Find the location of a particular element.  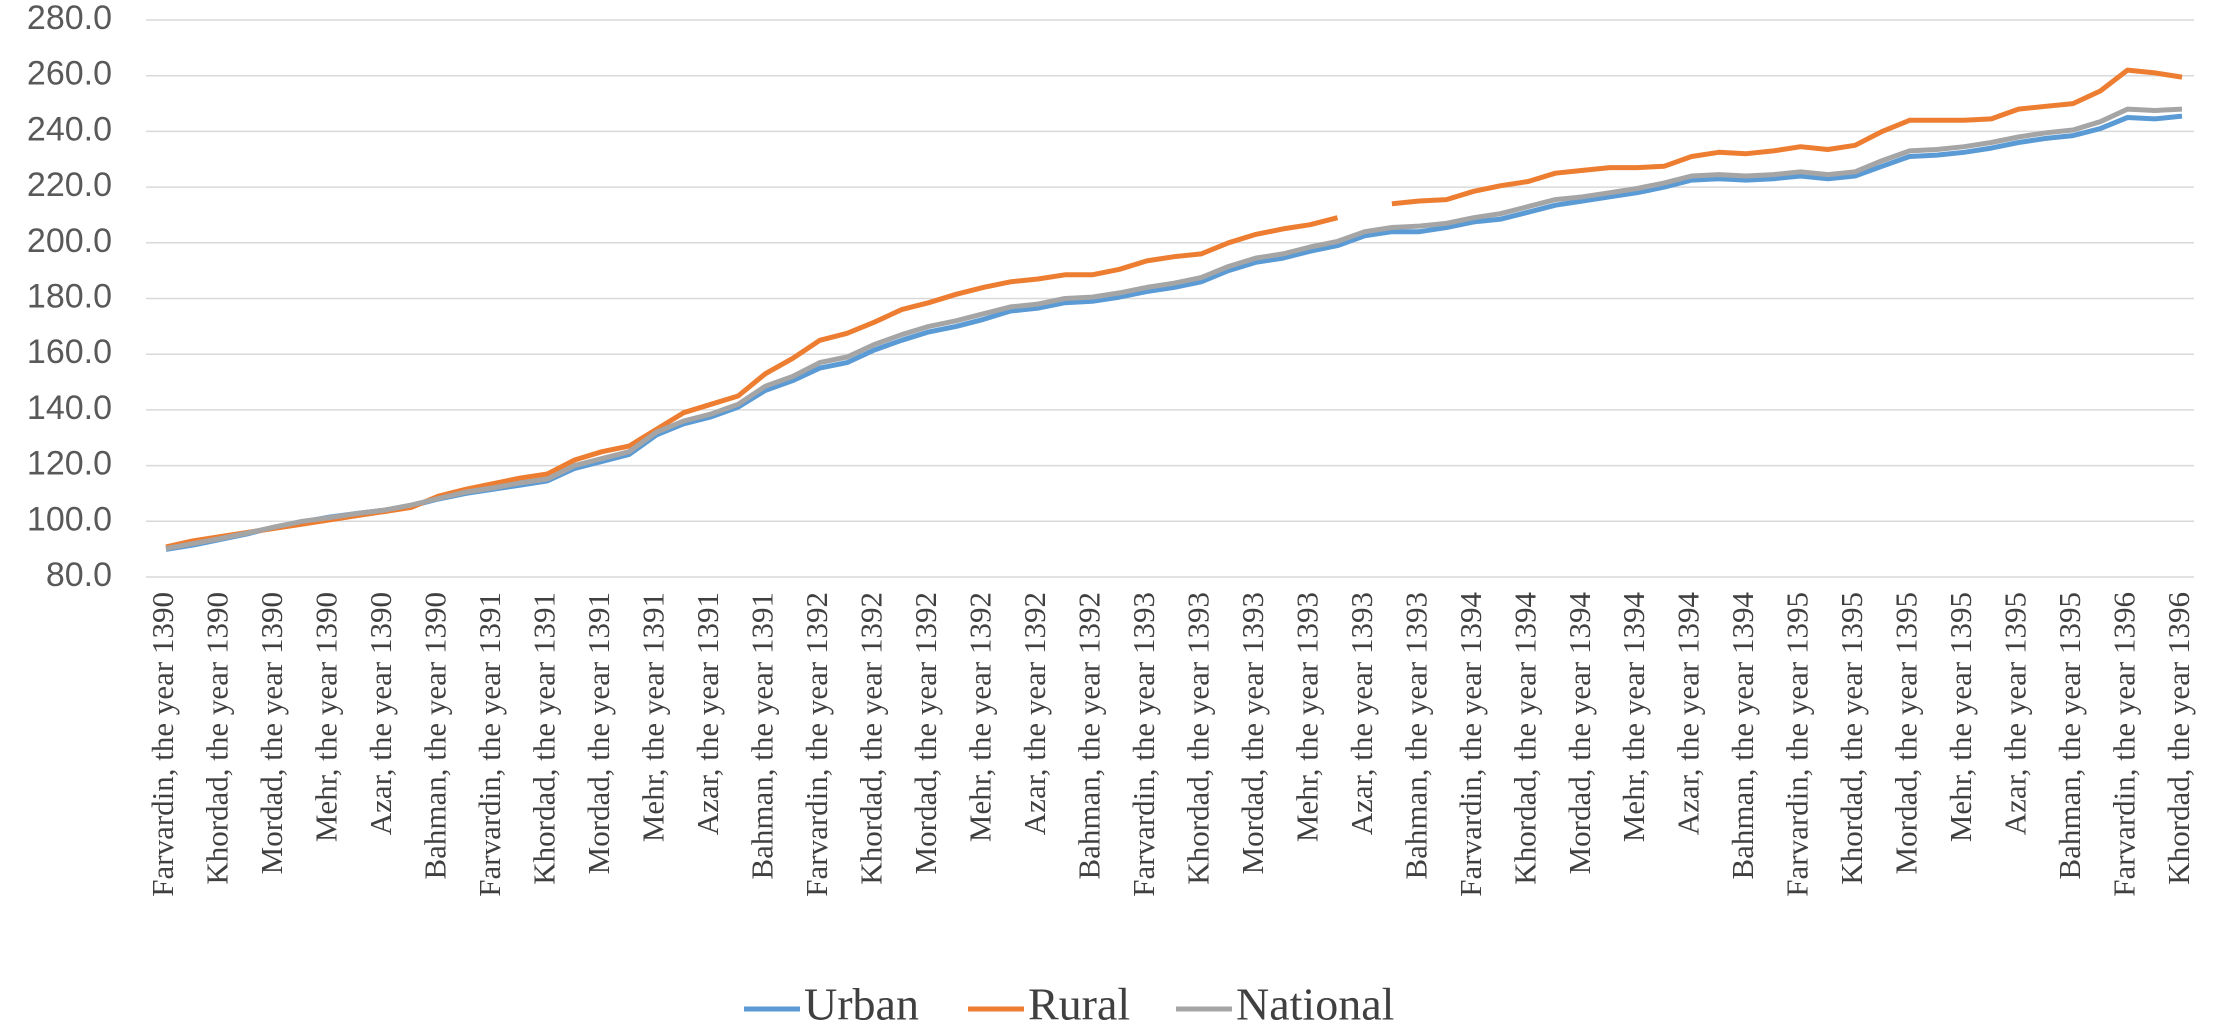

y-tick-label: 80.0 is located at coordinates (79, 575).